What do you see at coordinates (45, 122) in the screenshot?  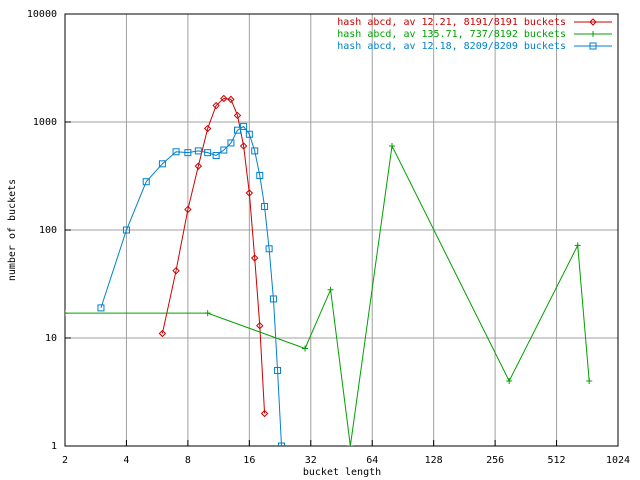 I see `y-tick-label: 1000` at bounding box center [45, 122].